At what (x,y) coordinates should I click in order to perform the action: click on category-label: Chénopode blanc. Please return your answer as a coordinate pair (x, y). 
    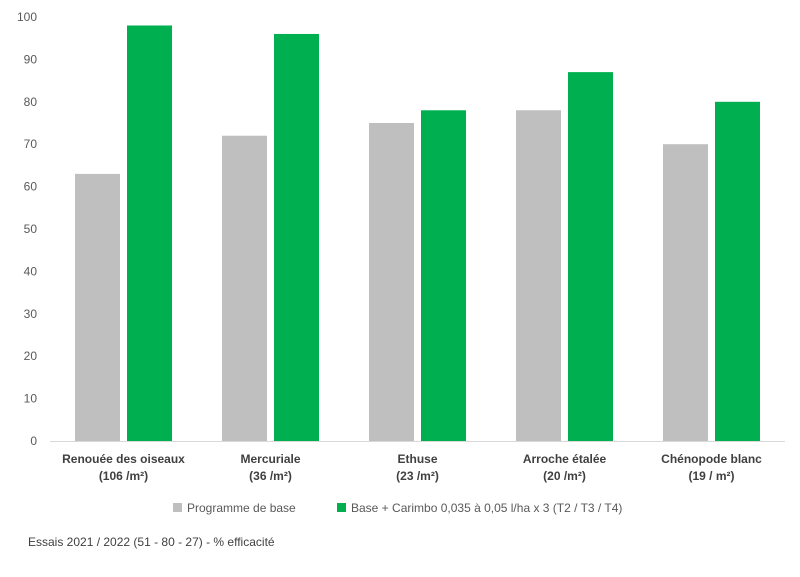
    Looking at the image, I should click on (711, 459).